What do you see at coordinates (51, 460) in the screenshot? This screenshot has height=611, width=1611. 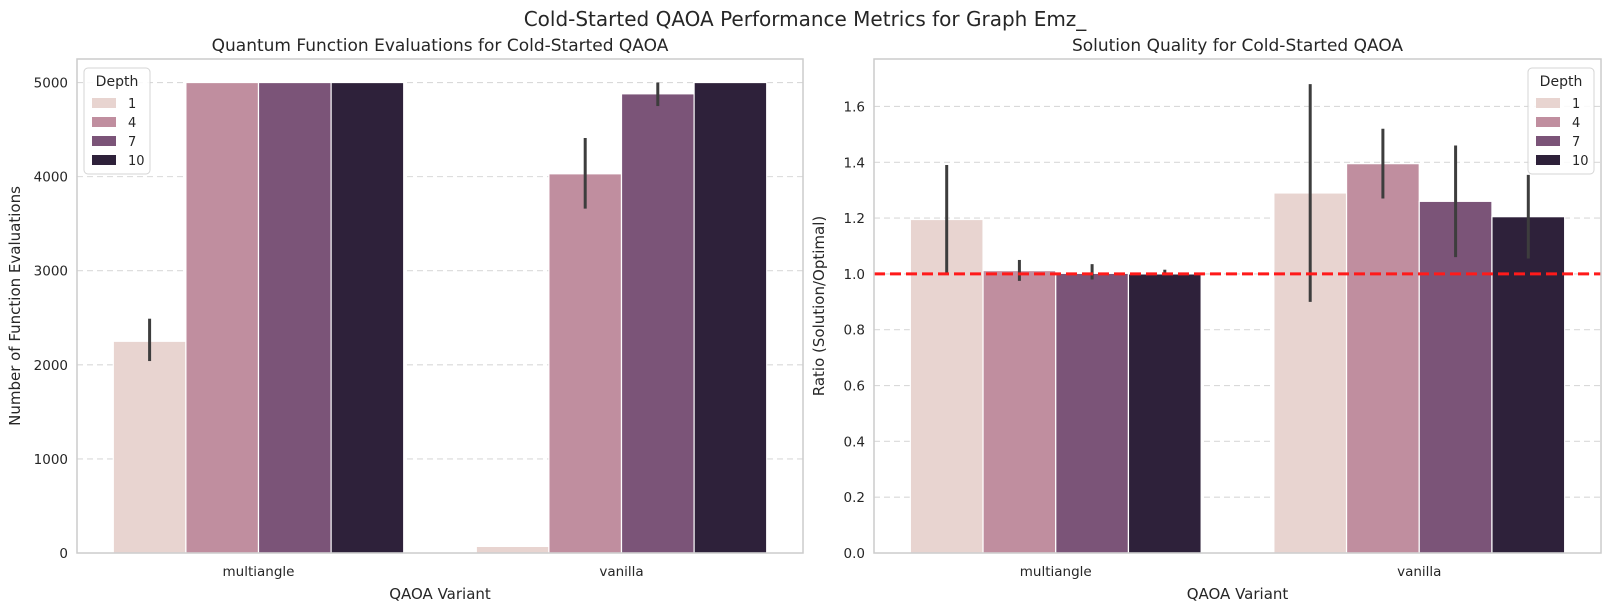 I see `y-tick-label: 1000` at bounding box center [51, 460].